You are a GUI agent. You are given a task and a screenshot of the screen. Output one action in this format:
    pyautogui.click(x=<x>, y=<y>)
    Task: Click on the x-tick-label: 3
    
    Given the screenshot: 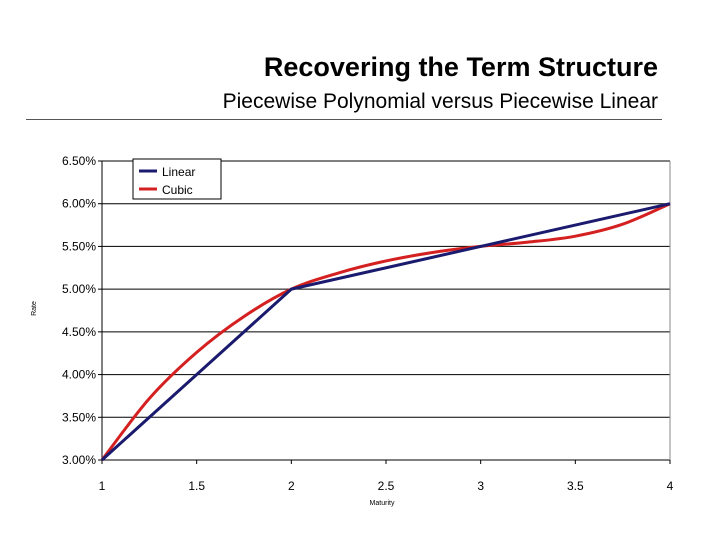 What is the action you would take?
    pyautogui.click(x=480, y=486)
    